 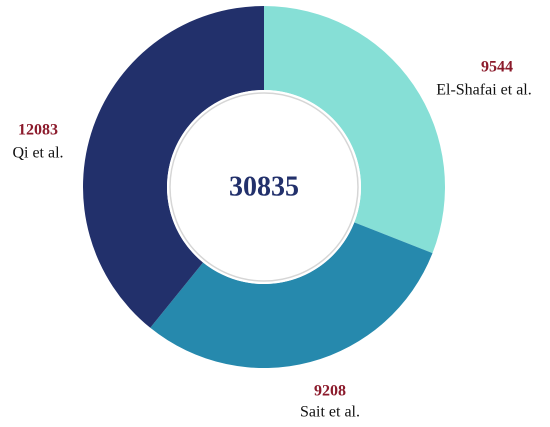 I want to click on value-label: 12083, so click(x=38, y=130).